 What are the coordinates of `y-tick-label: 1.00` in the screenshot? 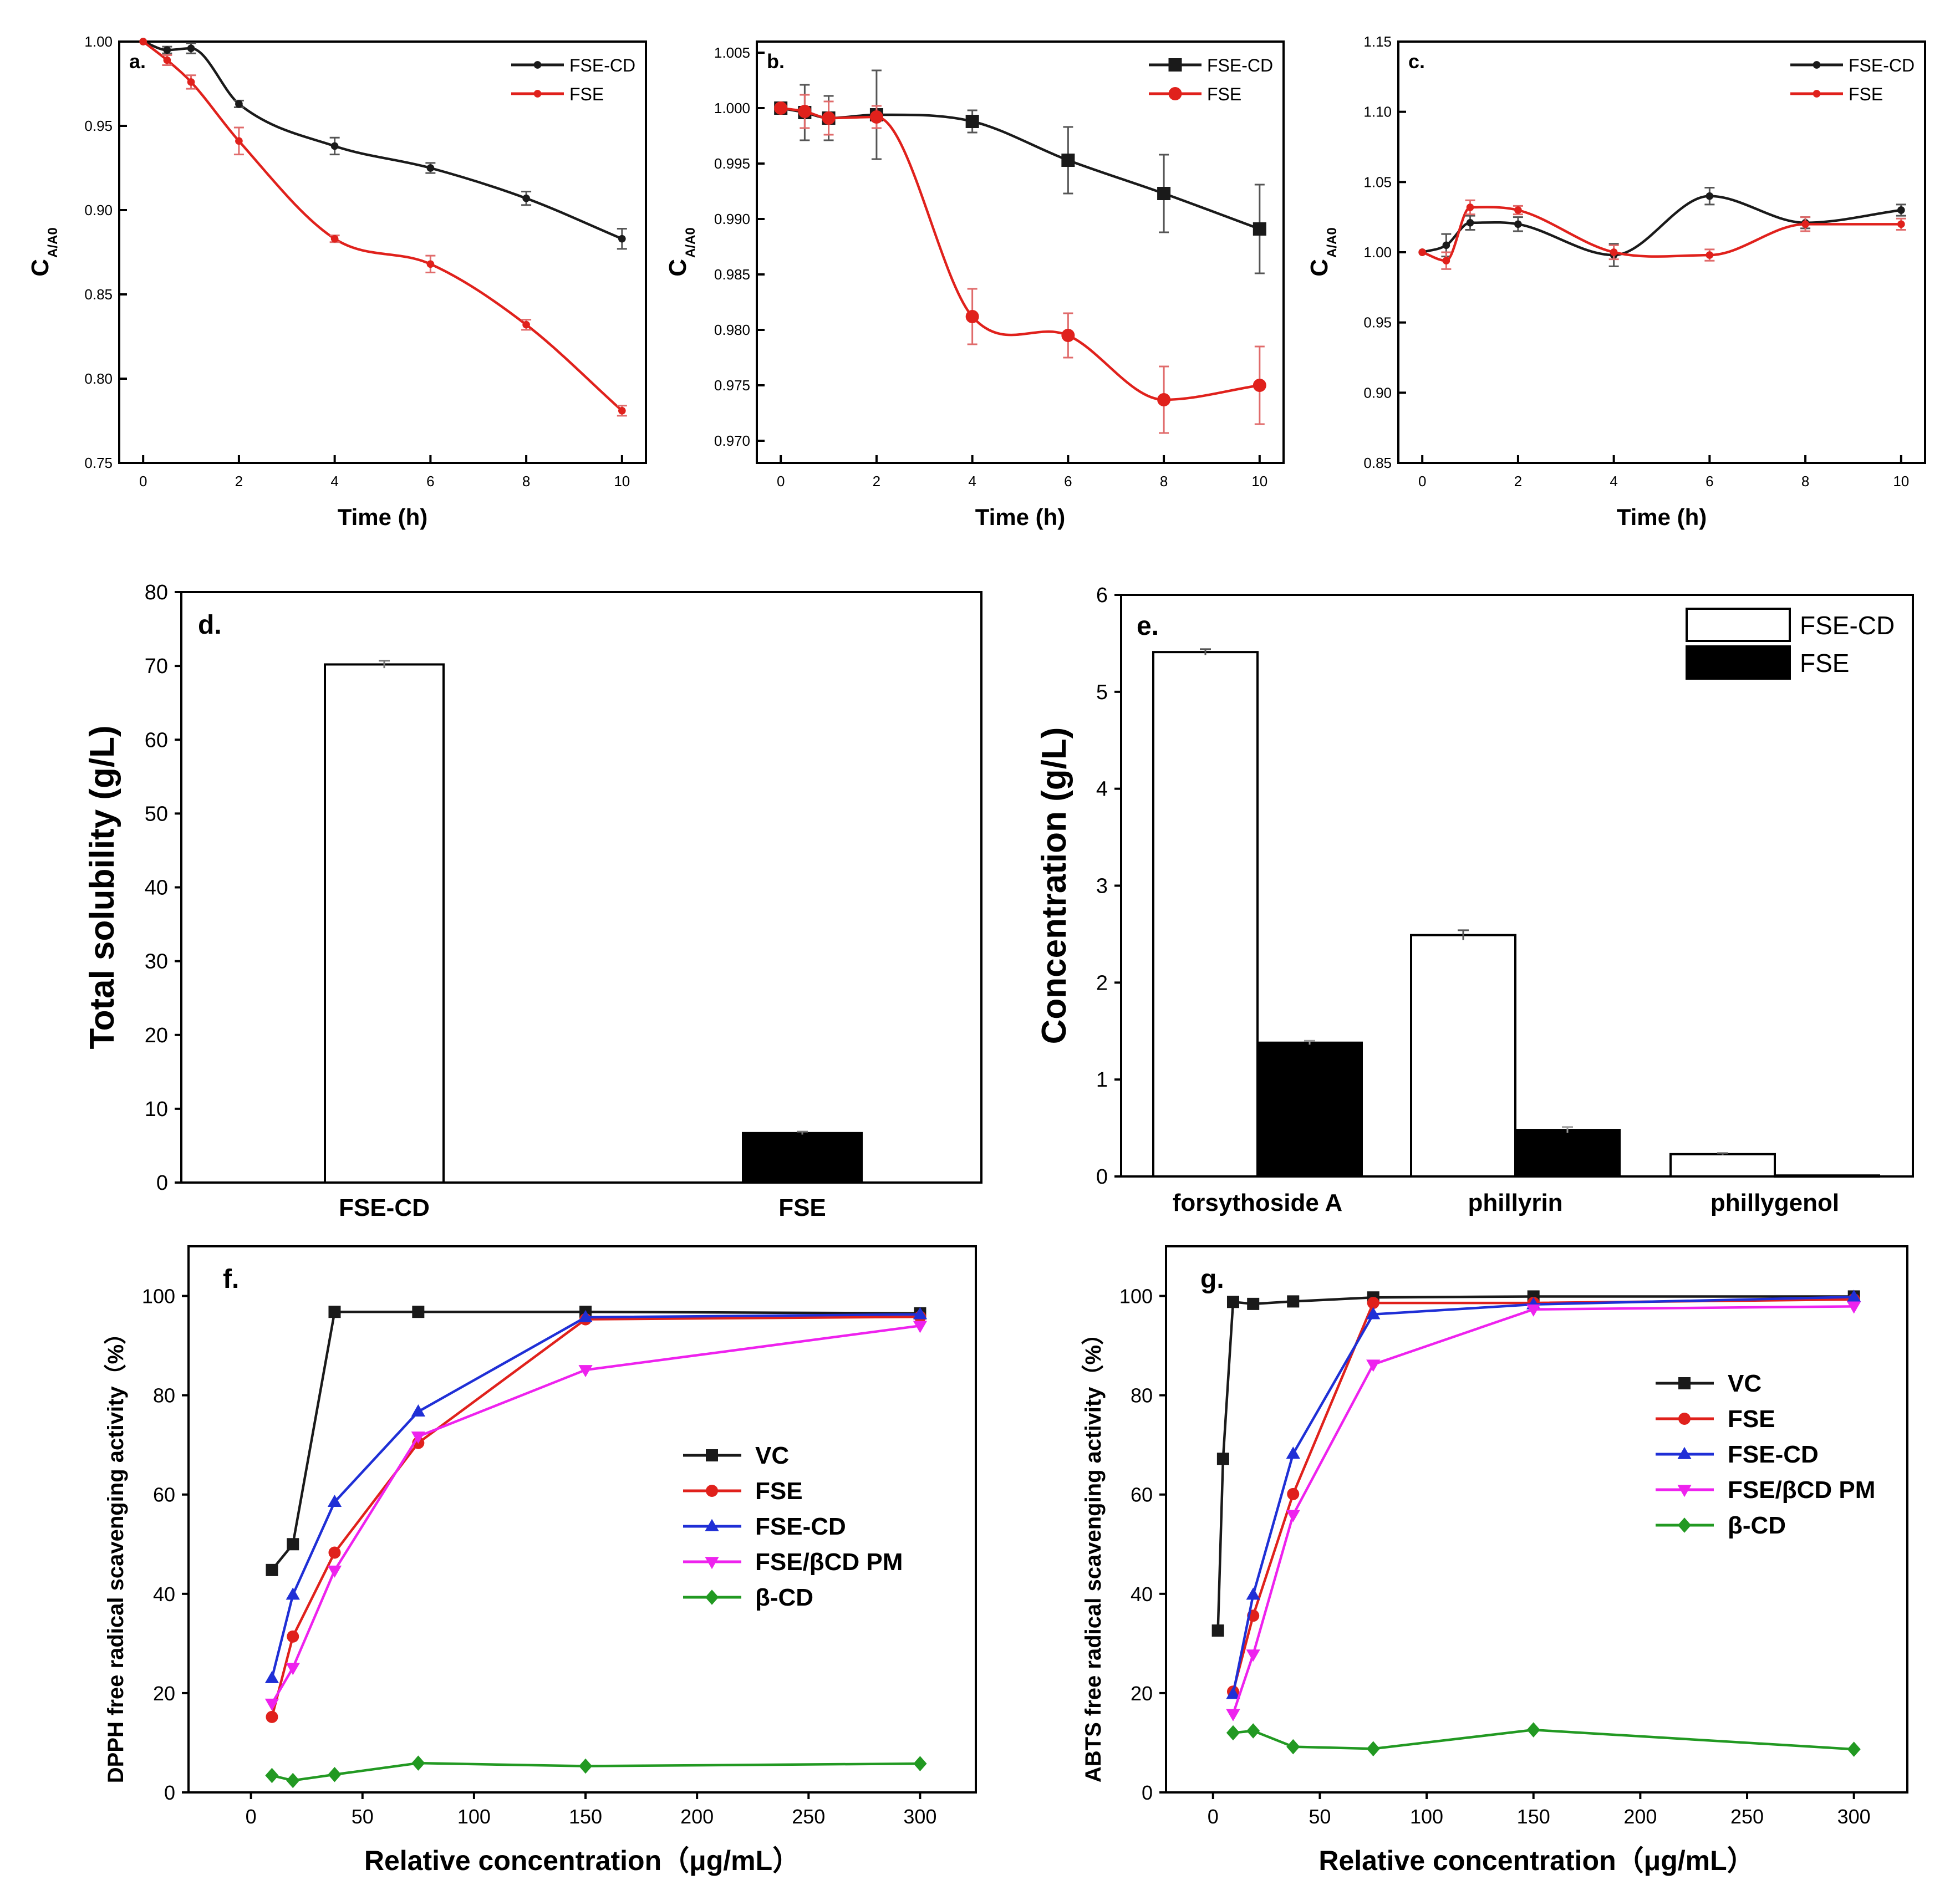 It's located at (1378, 252).